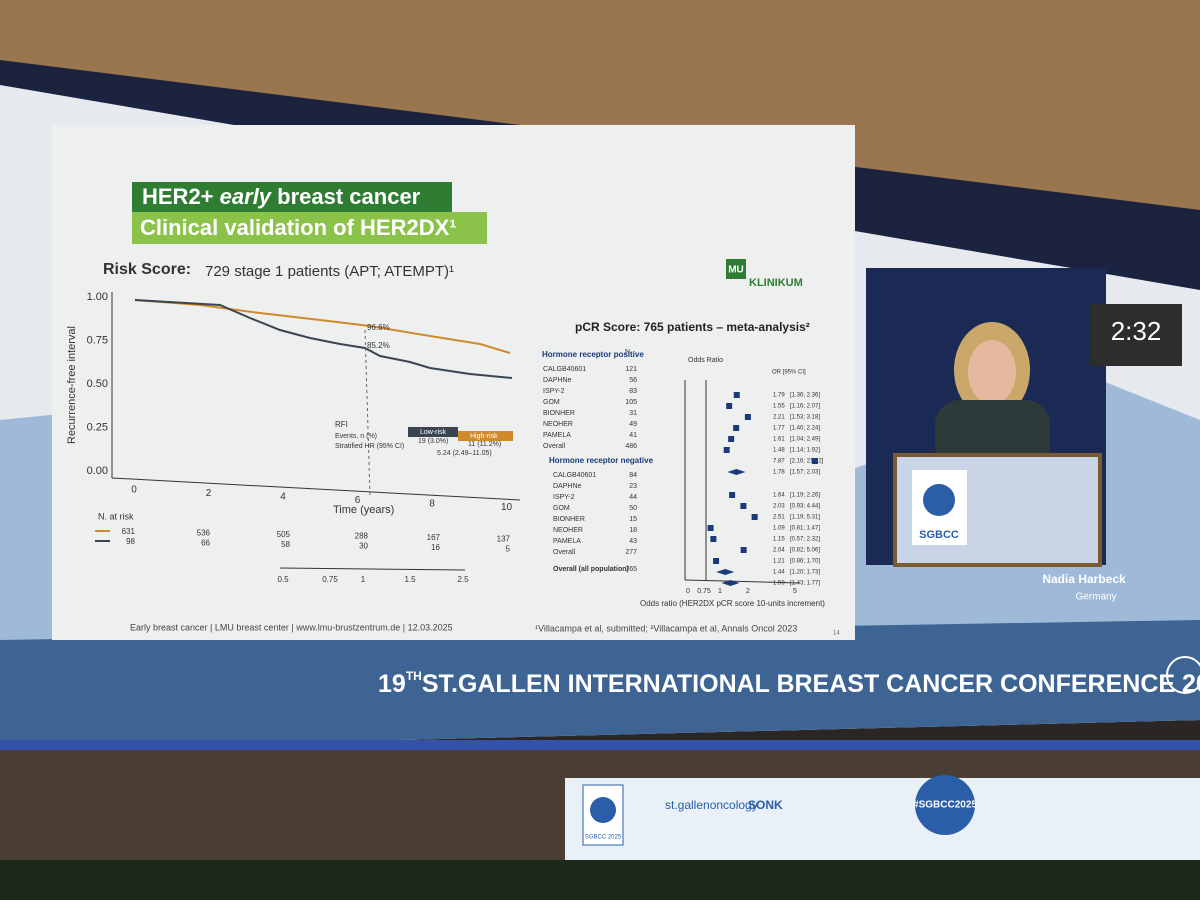  Describe the element at coordinates (551, 402) in the screenshot. I see `study-name: GOM` at that location.